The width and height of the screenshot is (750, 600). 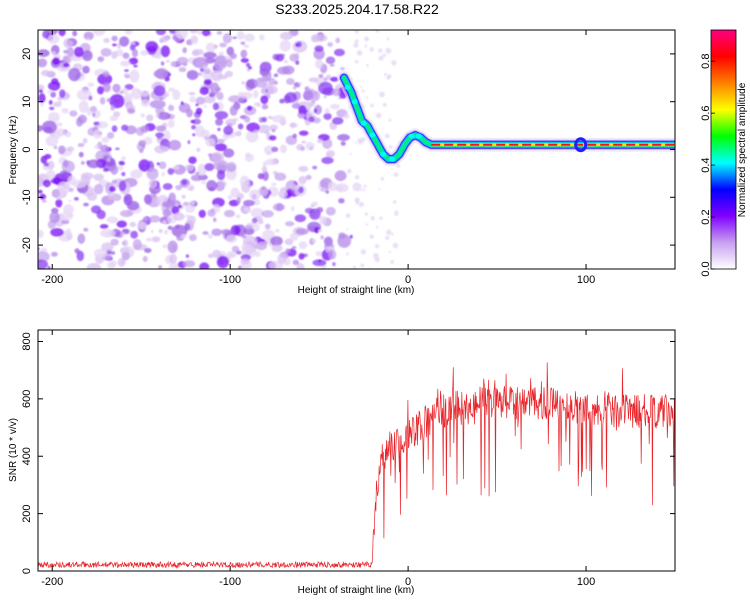 What do you see at coordinates (27, 341) in the screenshot?
I see `snr-y-tick-label-4: 800` at bounding box center [27, 341].